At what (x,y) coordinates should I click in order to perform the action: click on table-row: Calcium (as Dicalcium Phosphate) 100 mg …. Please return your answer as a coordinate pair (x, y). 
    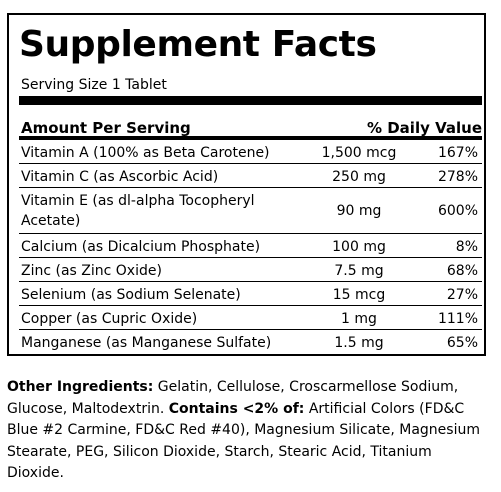
    Looking at the image, I should click on (250, 246).